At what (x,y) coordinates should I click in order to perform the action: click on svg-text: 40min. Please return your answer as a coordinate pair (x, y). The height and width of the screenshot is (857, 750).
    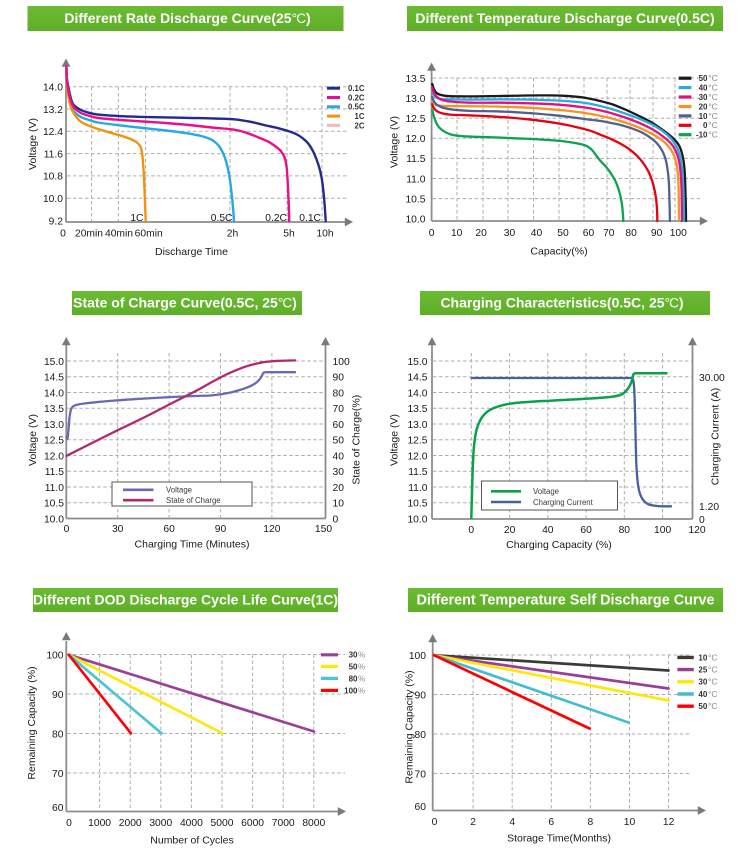
    Looking at the image, I should click on (119, 234).